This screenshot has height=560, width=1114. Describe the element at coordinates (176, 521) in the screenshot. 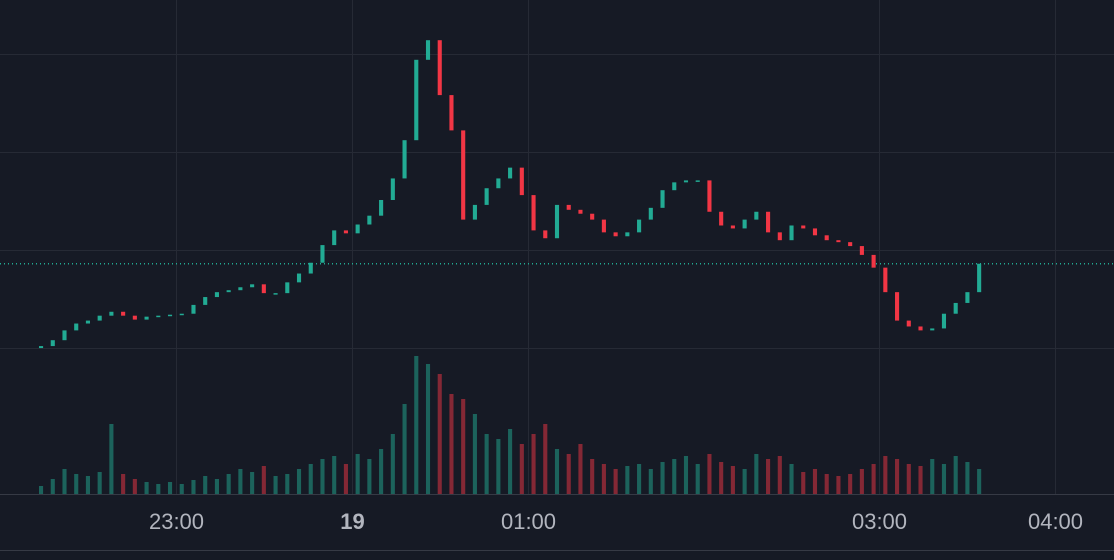

I see `x-tick-label: 23:00` at that location.